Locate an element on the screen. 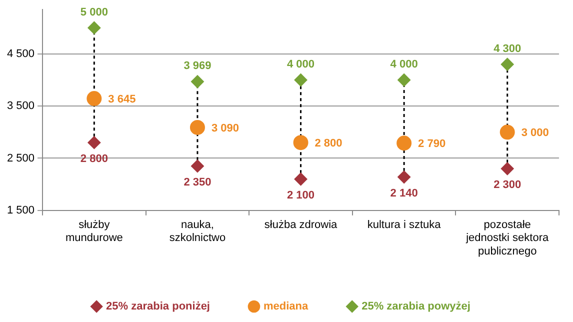 This screenshot has width=573, height=322. data-label: 3 090 is located at coordinates (225, 128).